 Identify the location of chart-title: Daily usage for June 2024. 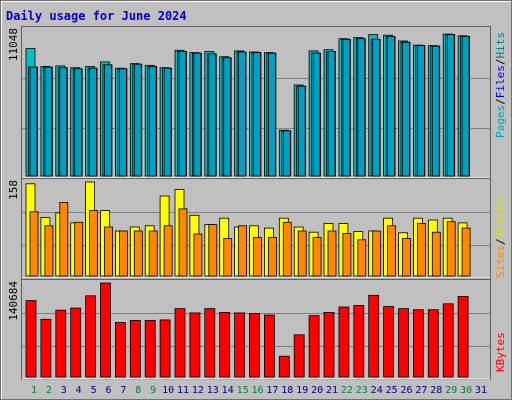
(96, 16).